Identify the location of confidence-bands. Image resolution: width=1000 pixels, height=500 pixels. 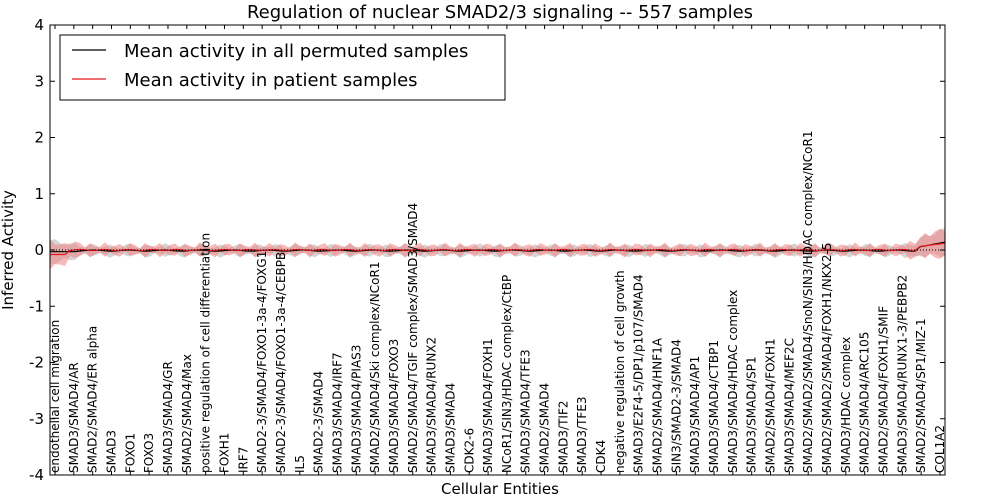
(497, 249).